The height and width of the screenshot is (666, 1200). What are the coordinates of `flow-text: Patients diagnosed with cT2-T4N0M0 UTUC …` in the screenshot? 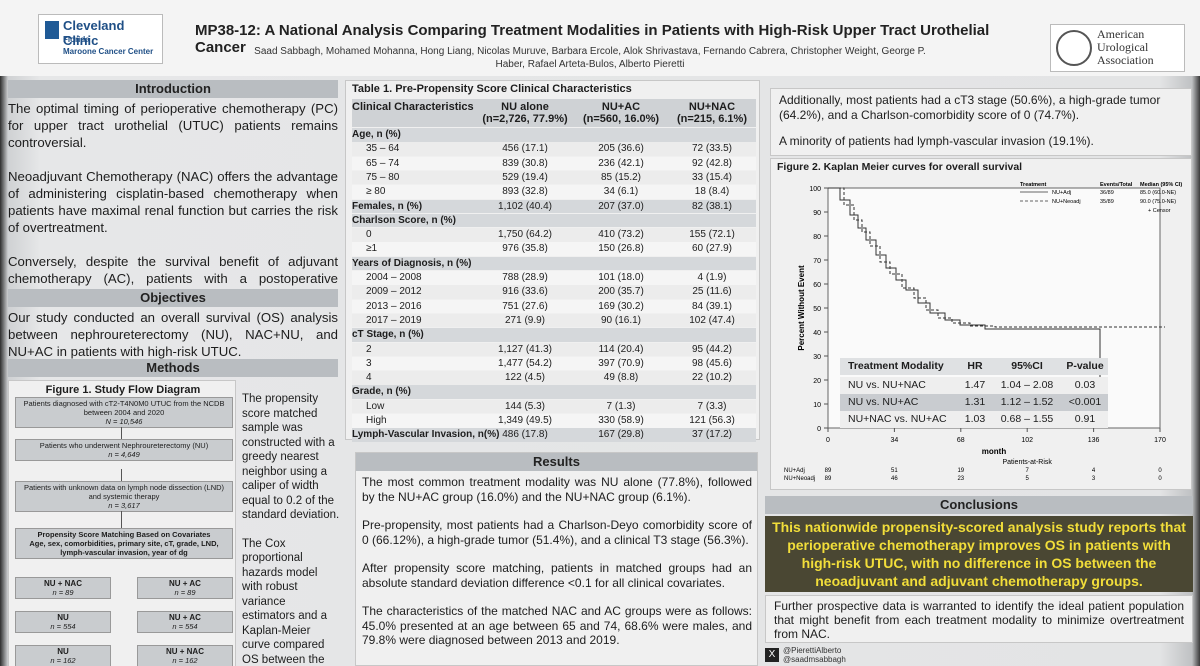 It's located at (124, 408).